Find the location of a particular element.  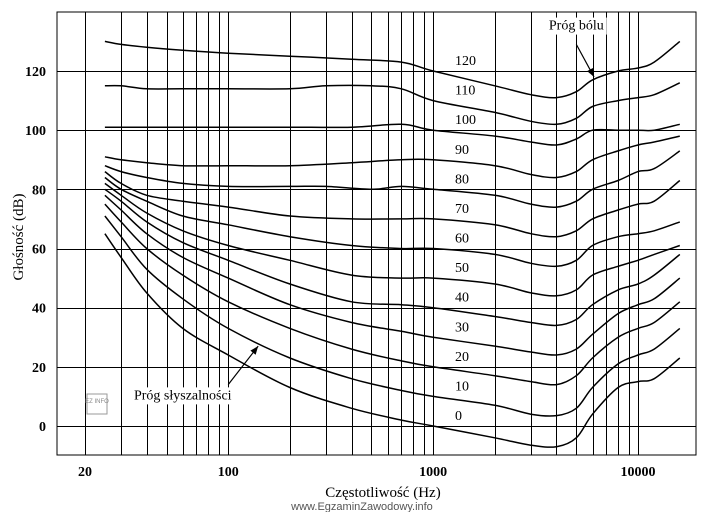

curve-label-90: 90 is located at coordinates (462, 150).